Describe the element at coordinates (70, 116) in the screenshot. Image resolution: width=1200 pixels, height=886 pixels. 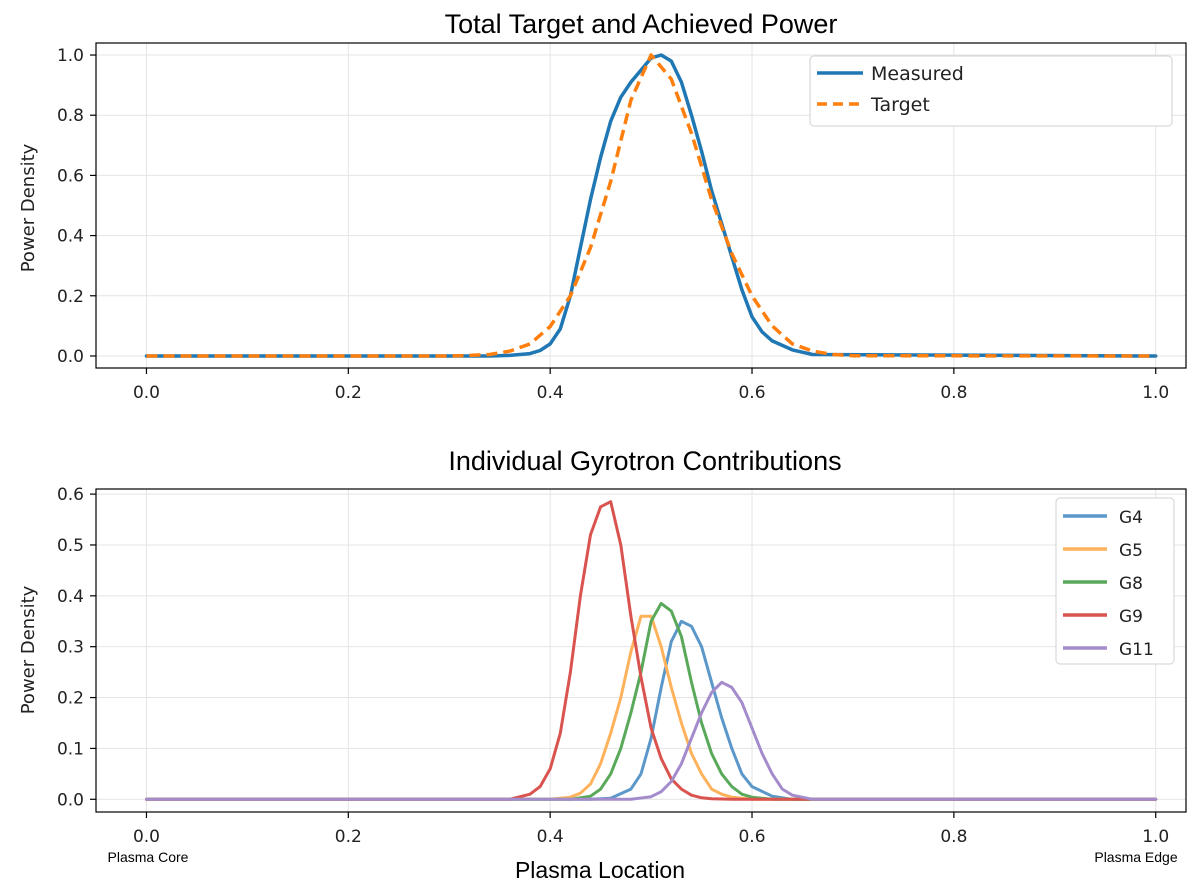
I see `y-tick-label: 0.8` at that location.